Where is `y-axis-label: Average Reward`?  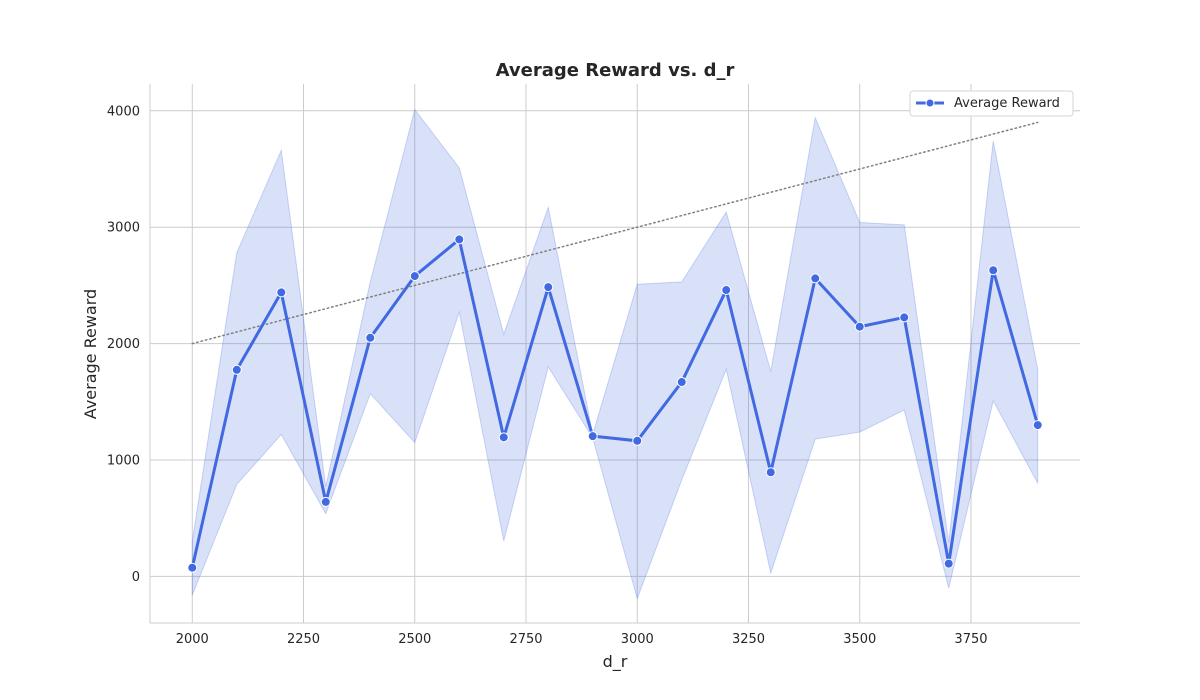
y-axis-label: Average Reward is located at coordinates (90, 354).